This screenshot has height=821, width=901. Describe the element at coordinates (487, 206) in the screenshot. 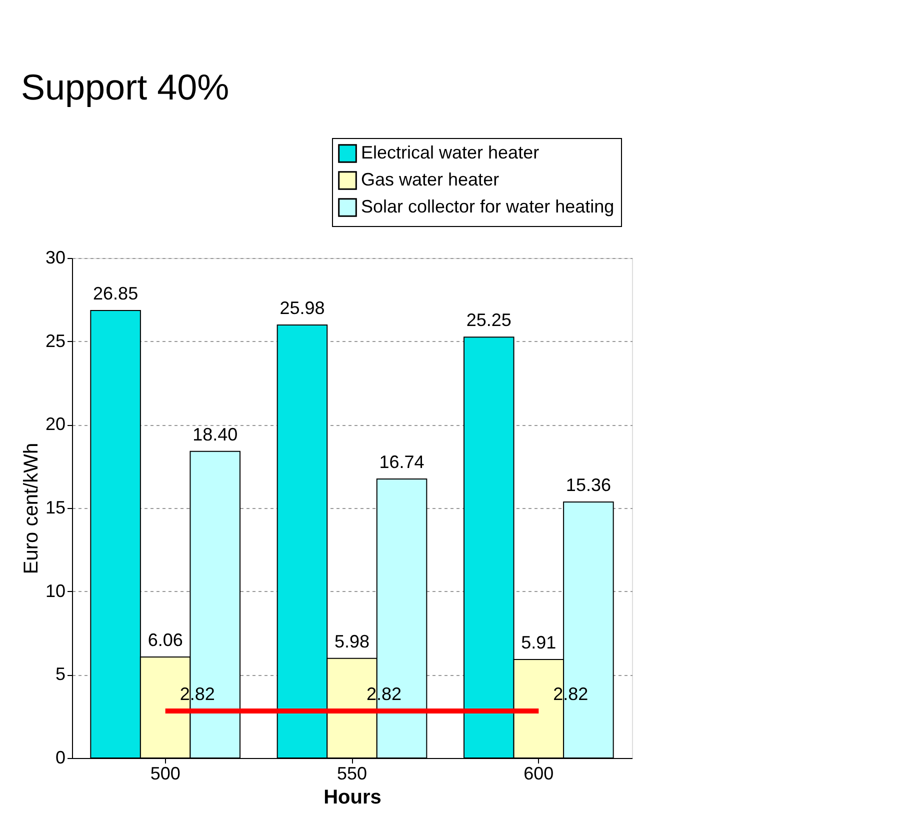

I see `legend-label: Solar collector for water heating` at that location.